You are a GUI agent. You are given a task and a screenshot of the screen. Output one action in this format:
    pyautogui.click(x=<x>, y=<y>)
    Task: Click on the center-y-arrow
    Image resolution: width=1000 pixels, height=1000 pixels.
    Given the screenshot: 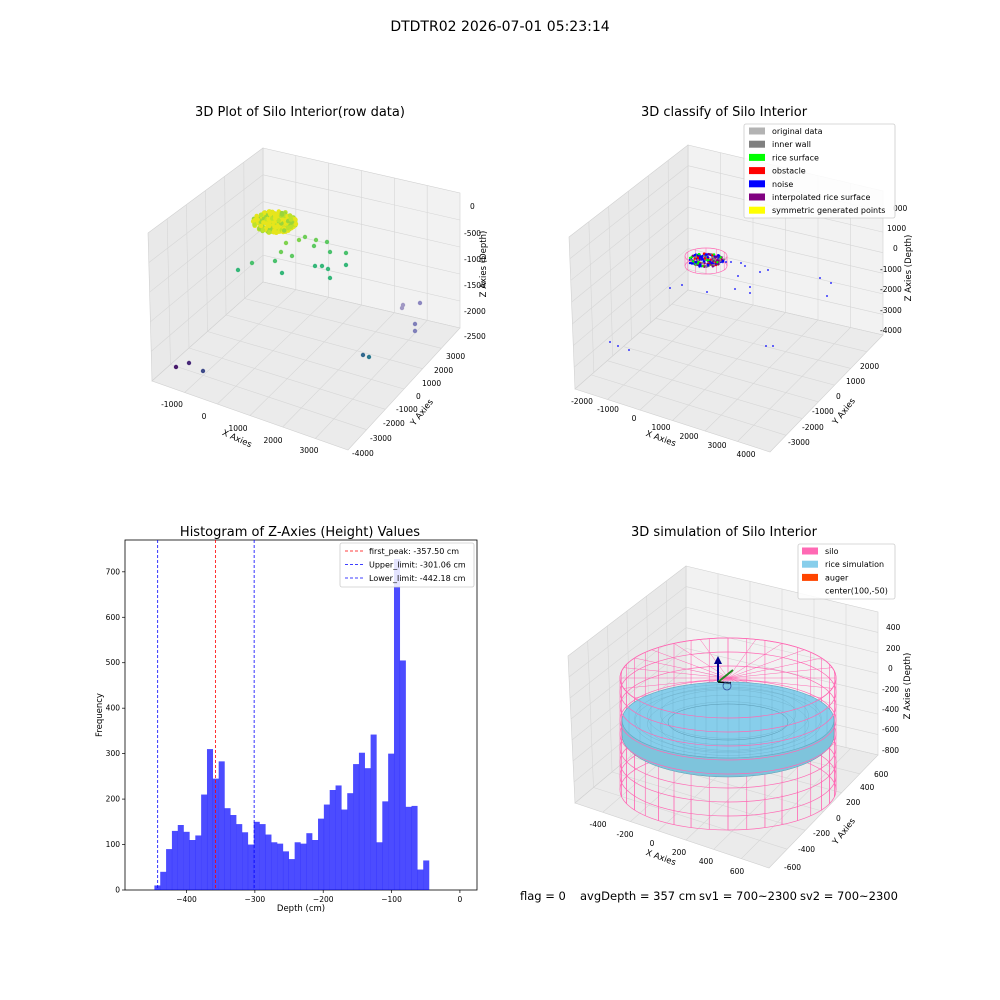 What is the action you would take?
    pyautogui.click(x=725, y=676)
    